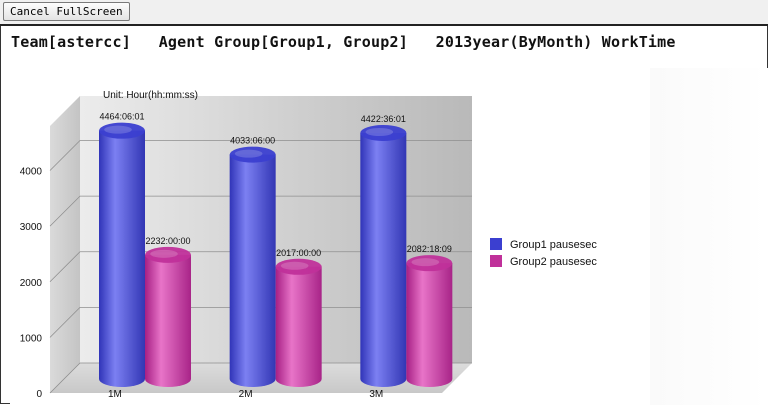 The width and height of the screenshot is (768, 410). Describe the element at coordinates (66, 11) in the screenshot. I see `cancel-fullscreen-button: Cancel FullScreen` at that location.